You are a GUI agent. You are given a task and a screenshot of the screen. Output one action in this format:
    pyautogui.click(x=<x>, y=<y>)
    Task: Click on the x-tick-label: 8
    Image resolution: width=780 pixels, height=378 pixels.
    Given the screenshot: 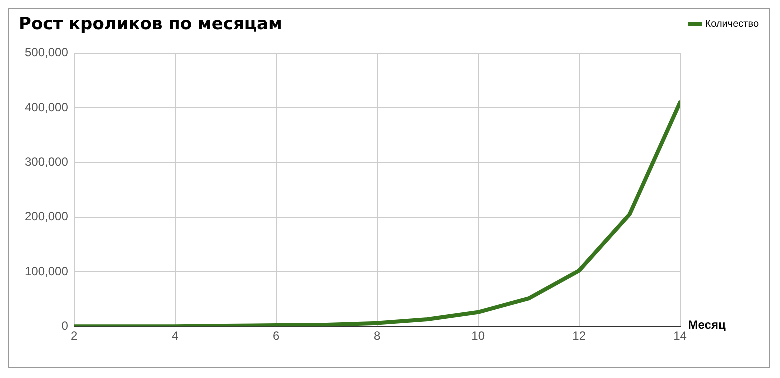 What is the action you would take?
    pyautogui.click(x=377, y=336)
    